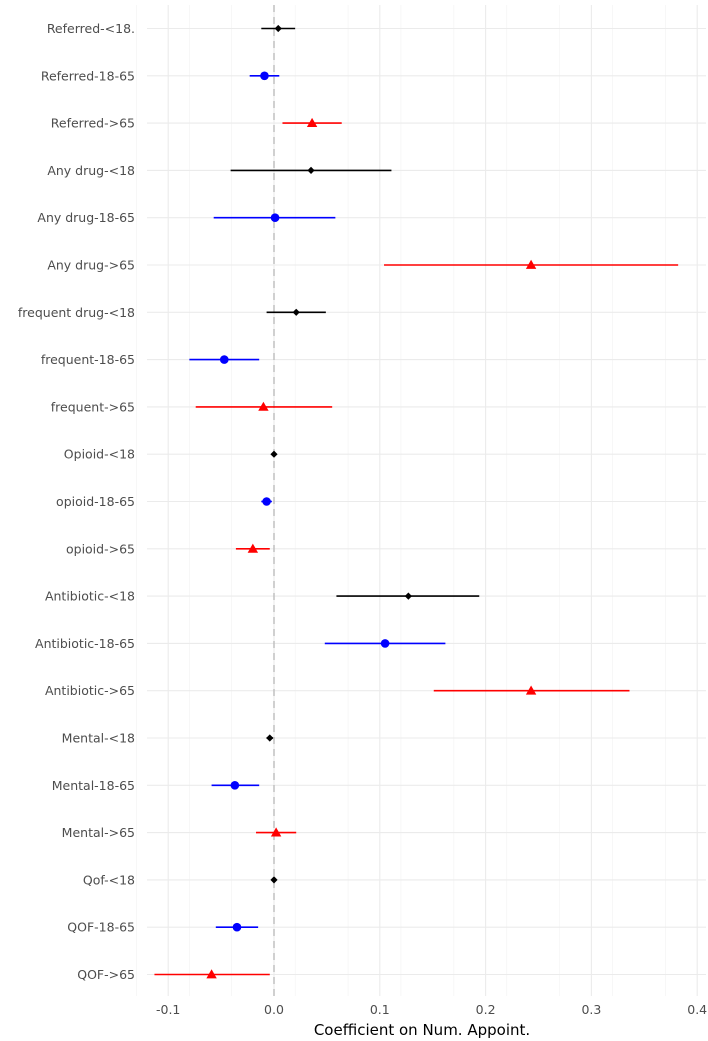 The height and width of the screenshot is (1041, 708). Describe the element at coordinates (91, 170) in the screenshot. I see `y-tick-label: Any drug-<18` at that location.